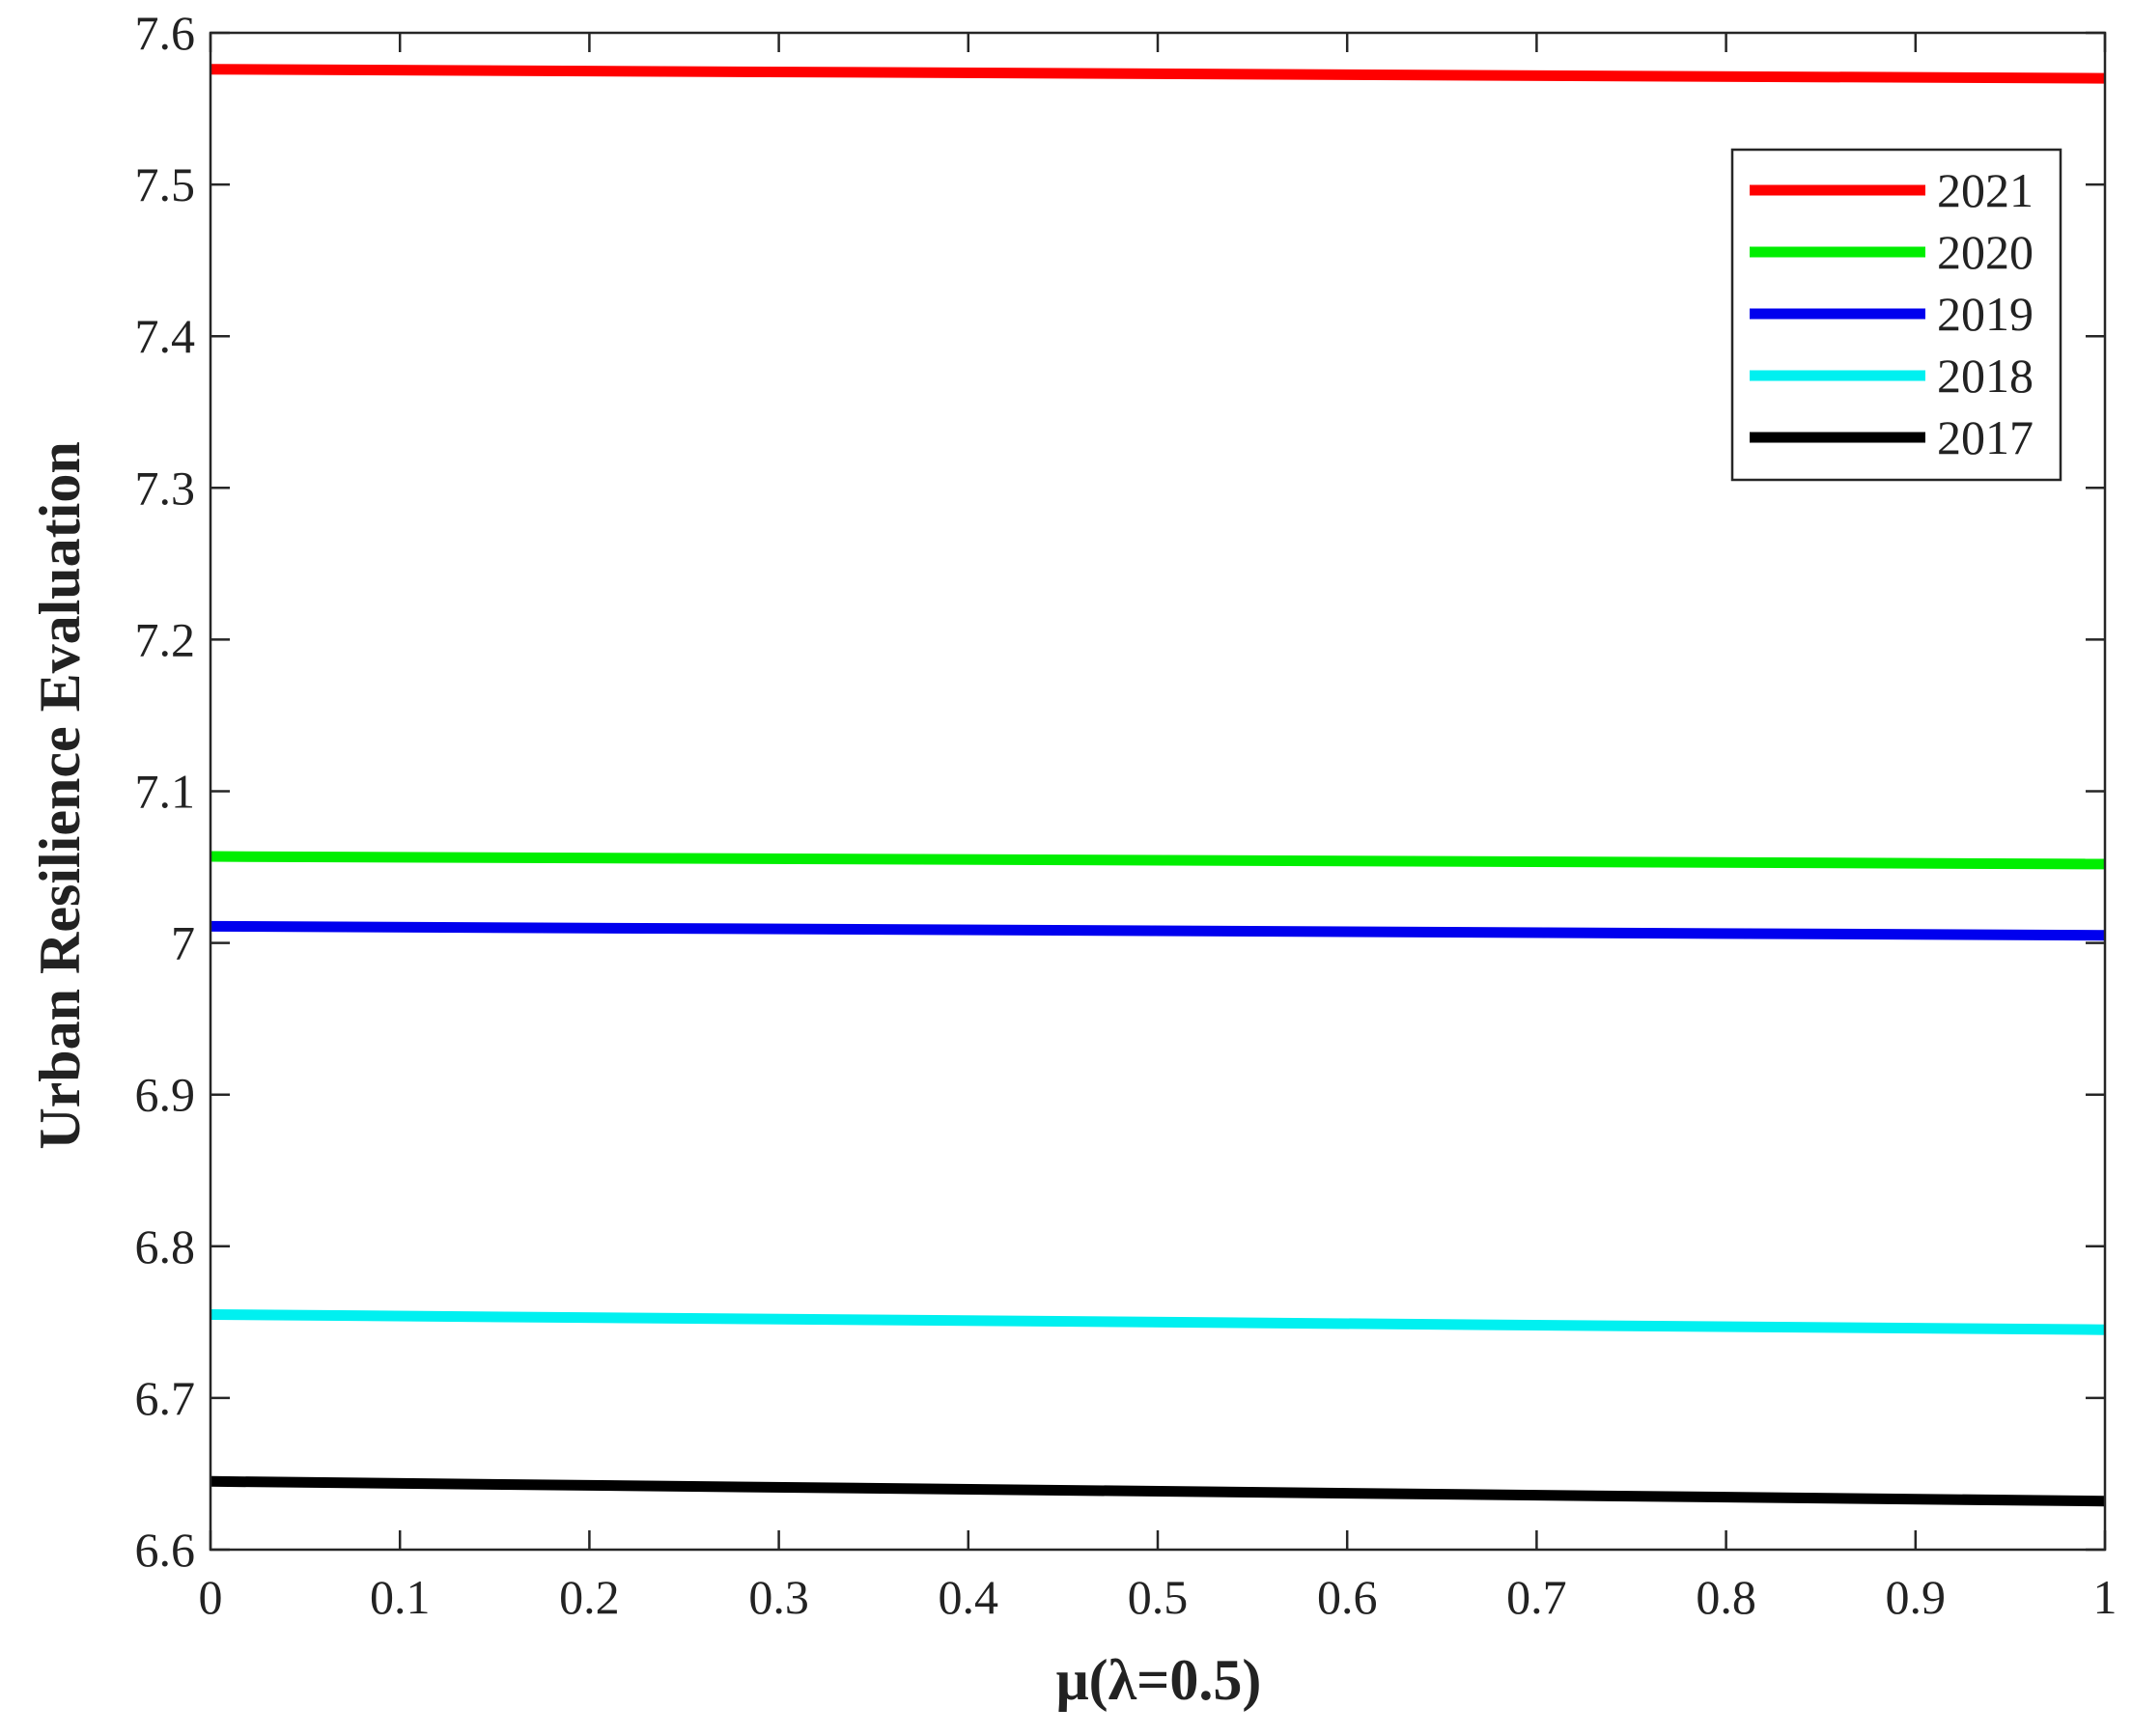 This screenshot has height=1736, width=2132. Describe the element at coordinates (1985, 252) in the screenshot. I see `legend-label-2020: 2020` at that location.